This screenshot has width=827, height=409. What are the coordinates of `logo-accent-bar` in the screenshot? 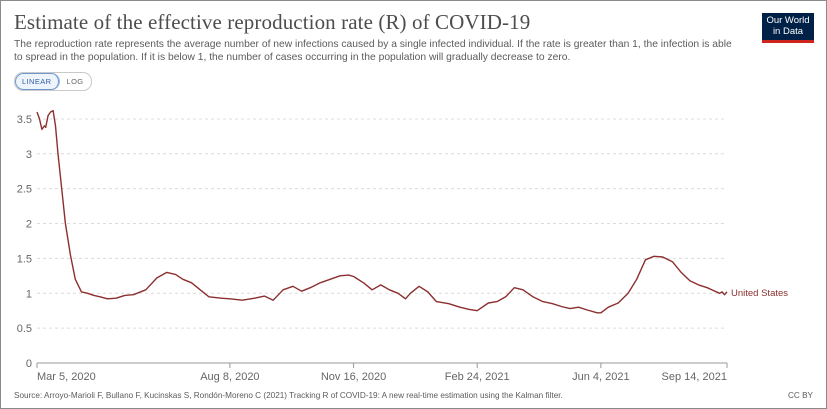 It's located at (788, 41).